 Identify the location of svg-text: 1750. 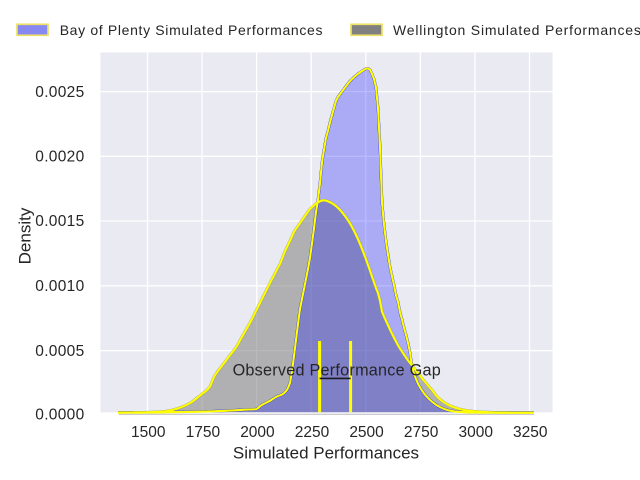
(203, 432).